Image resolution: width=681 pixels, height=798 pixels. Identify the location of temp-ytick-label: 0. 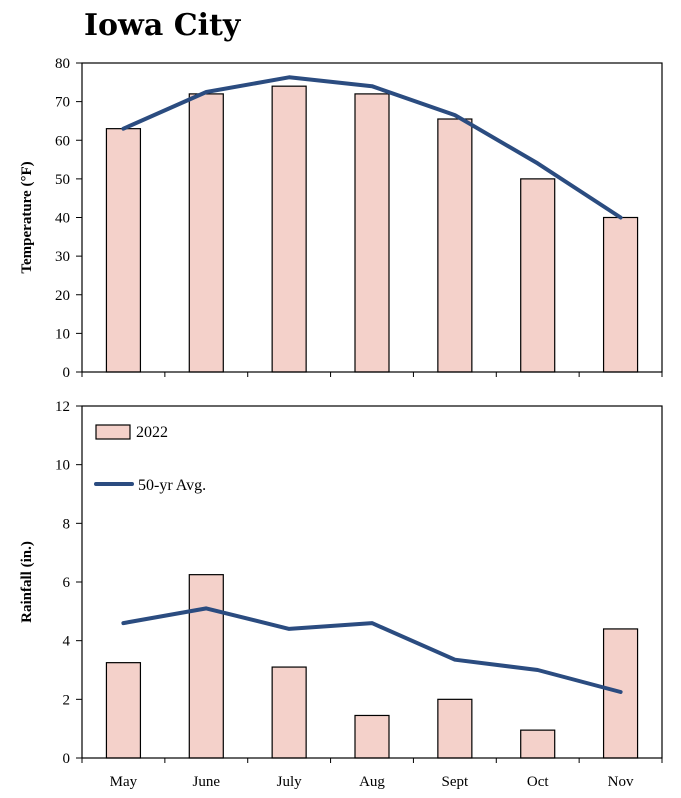
(67, 373).